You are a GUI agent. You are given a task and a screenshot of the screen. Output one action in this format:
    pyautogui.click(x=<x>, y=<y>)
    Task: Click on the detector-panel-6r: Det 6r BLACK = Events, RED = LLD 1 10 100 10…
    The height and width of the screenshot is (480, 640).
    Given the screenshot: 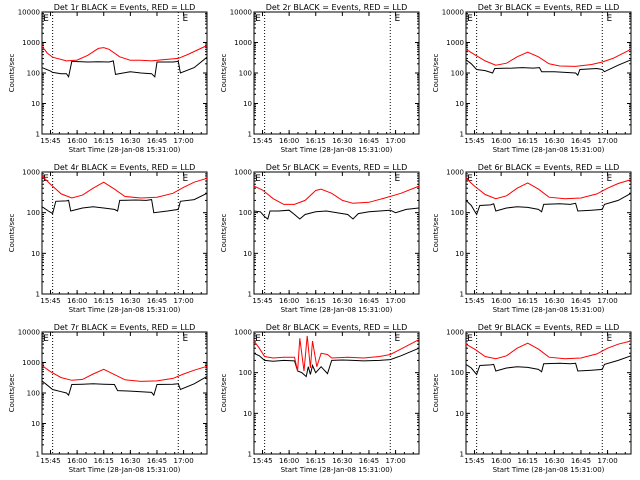 What is the action you would take?
    pyautogui.click(x=532, y=238)
    